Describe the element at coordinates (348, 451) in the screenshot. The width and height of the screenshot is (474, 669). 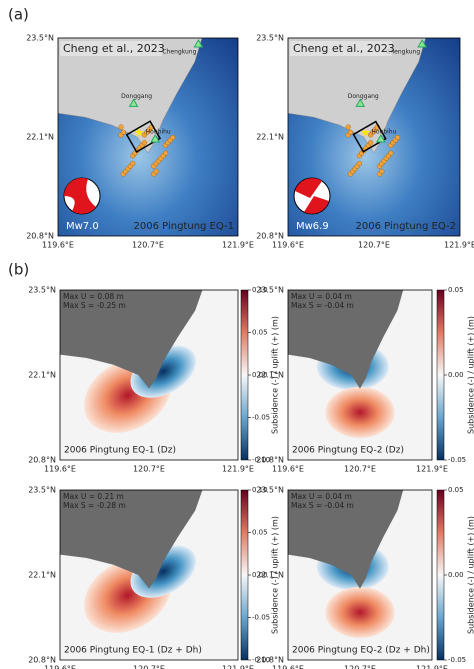
I see `event-label: 2006 Pingtung EQ-2 (Dz)` at that location.